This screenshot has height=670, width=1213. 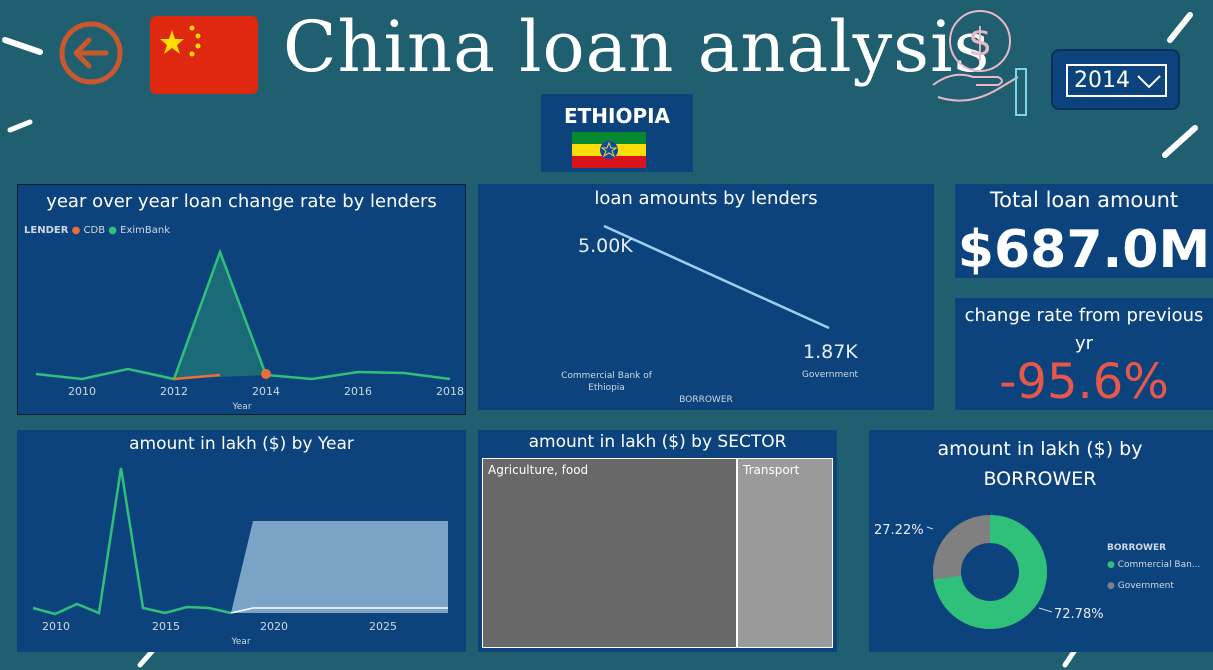 What do you see at coordinates (785, 553) in the screenshot?
I see `treemap-cell-transport: Transport` at bounding box center [785, 553].